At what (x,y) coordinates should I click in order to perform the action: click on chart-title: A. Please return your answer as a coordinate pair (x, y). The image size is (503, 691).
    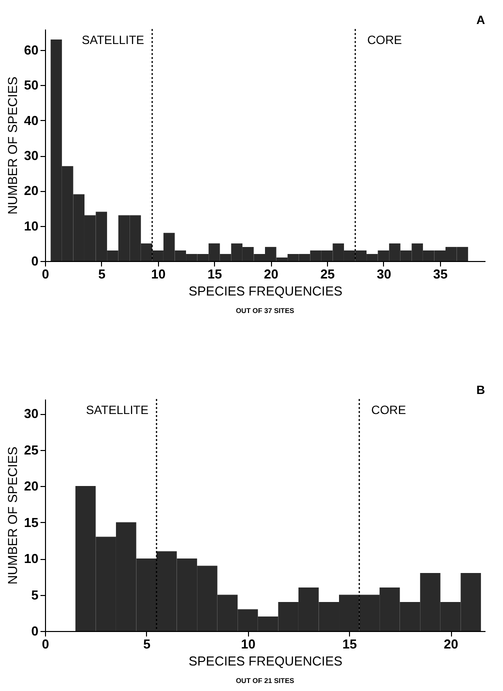
    Looking at the image, I should click on (481, 20).